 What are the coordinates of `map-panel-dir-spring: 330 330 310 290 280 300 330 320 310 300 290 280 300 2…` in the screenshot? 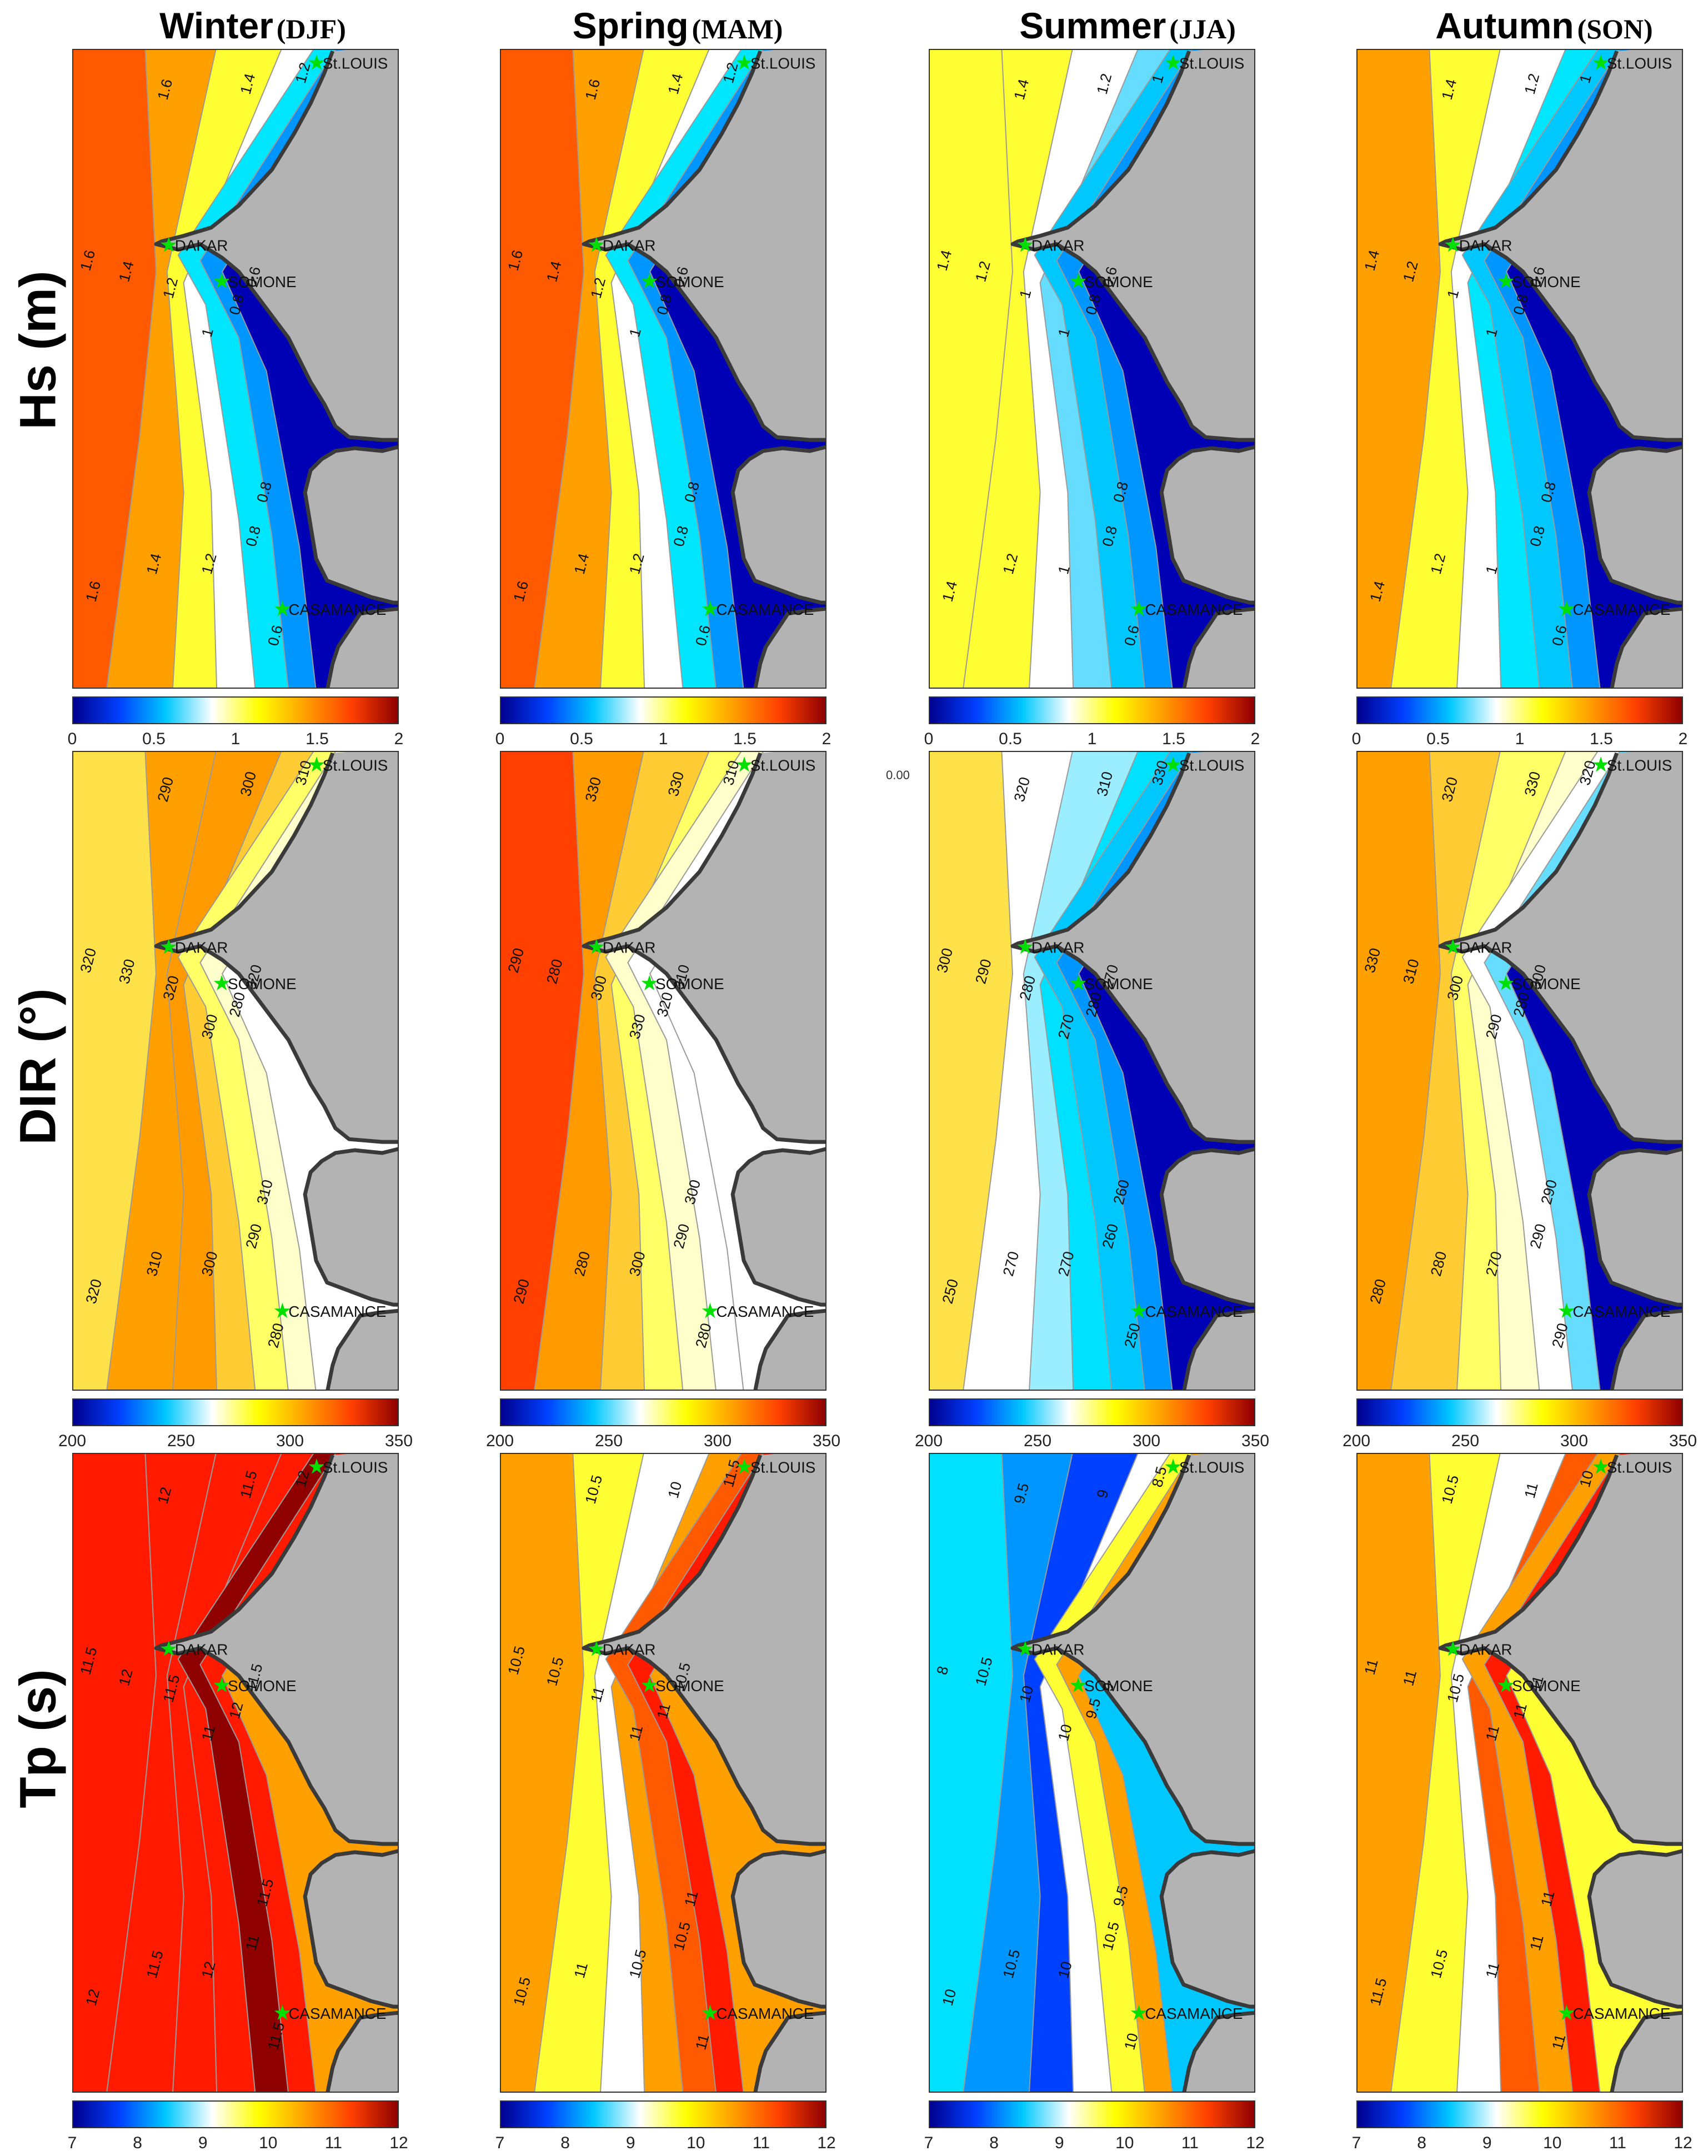 It's located at (663, 1071).